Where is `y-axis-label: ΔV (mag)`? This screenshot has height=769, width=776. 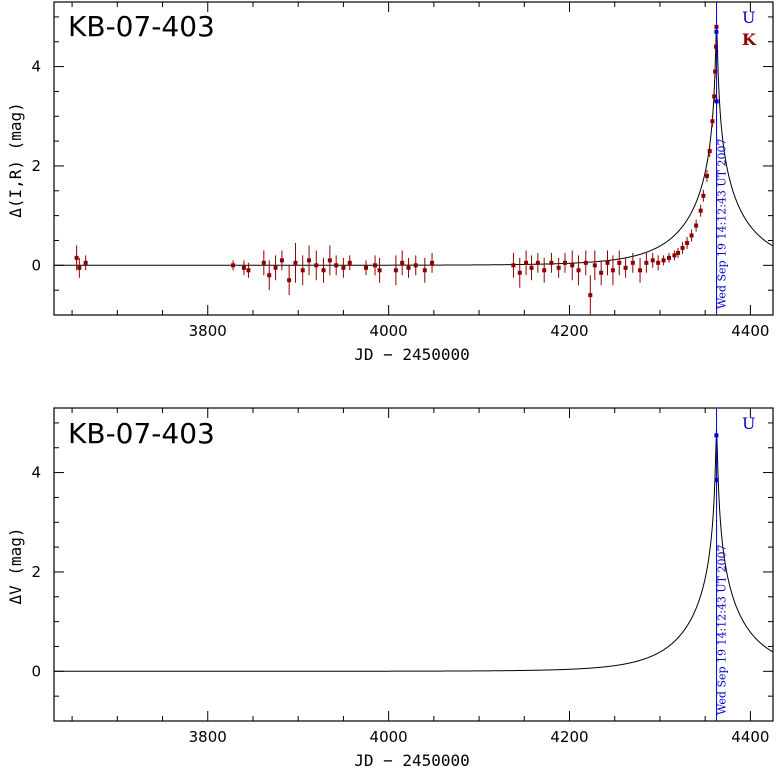 y-axis-label: ΔV (mag) is located at coordinates (15, 565).